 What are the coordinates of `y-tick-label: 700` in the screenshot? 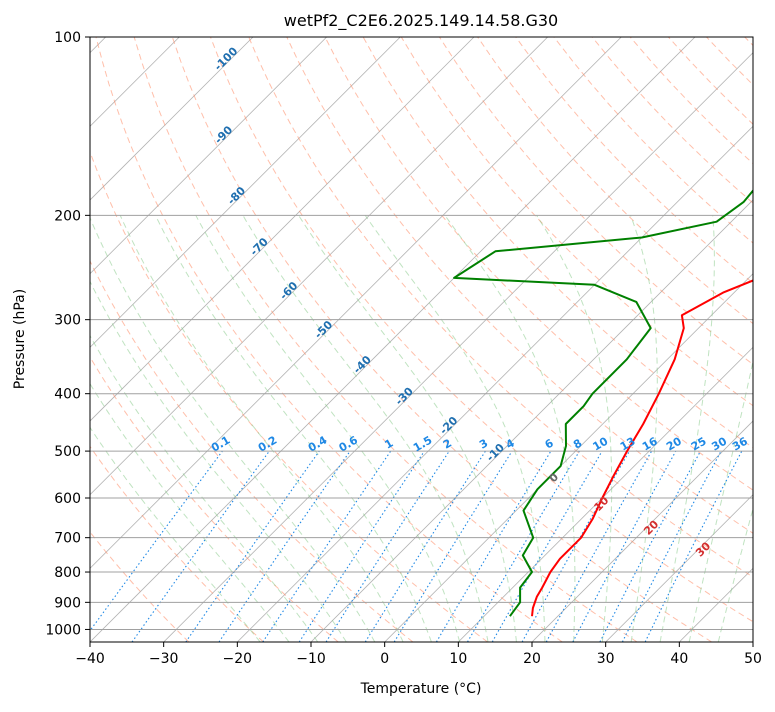 It's located at (67, 539).